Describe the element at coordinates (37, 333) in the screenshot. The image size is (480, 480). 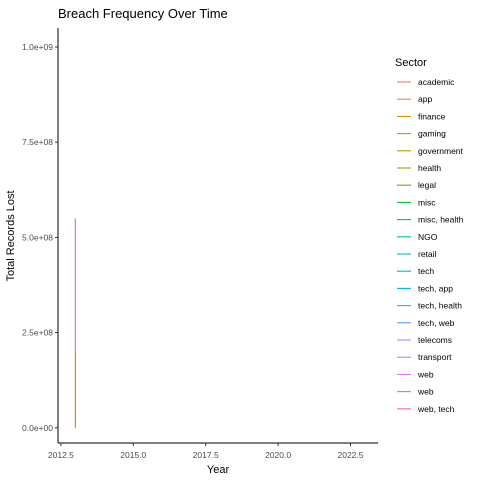
I see `y-tick-label: 2.5e+08` at that location.